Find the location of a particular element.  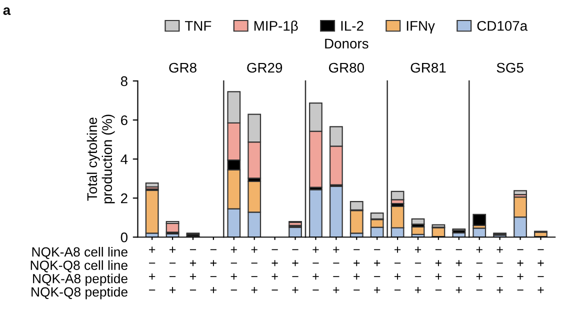

text: GR81 is located at coordinates (428, 67).